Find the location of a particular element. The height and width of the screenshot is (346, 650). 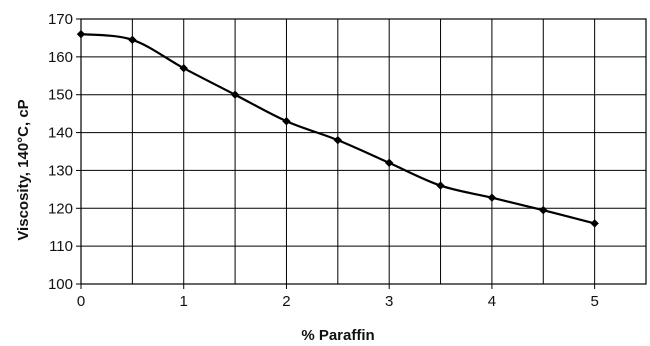

y-tick-label: 120 is located at coordinates (60, 208).